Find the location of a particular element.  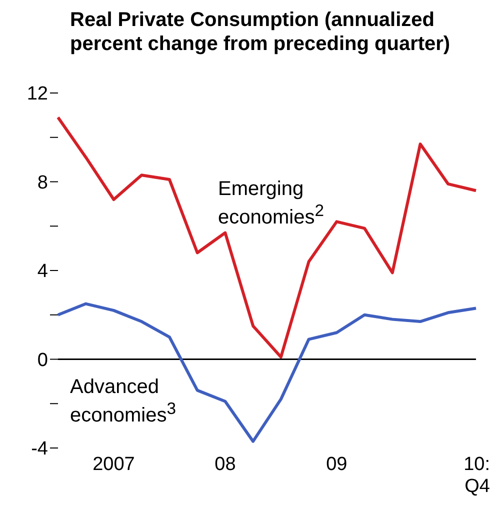

series-label: Emerging economies$^{2}$ is located at coordinates (271, 203).